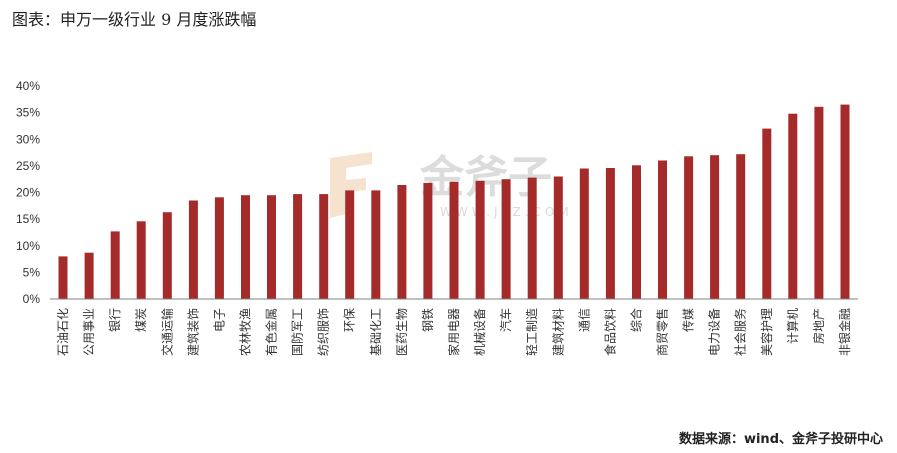 The image size is (897, 453). I want to click on y-tick-label: 10%, so click(28, 246).